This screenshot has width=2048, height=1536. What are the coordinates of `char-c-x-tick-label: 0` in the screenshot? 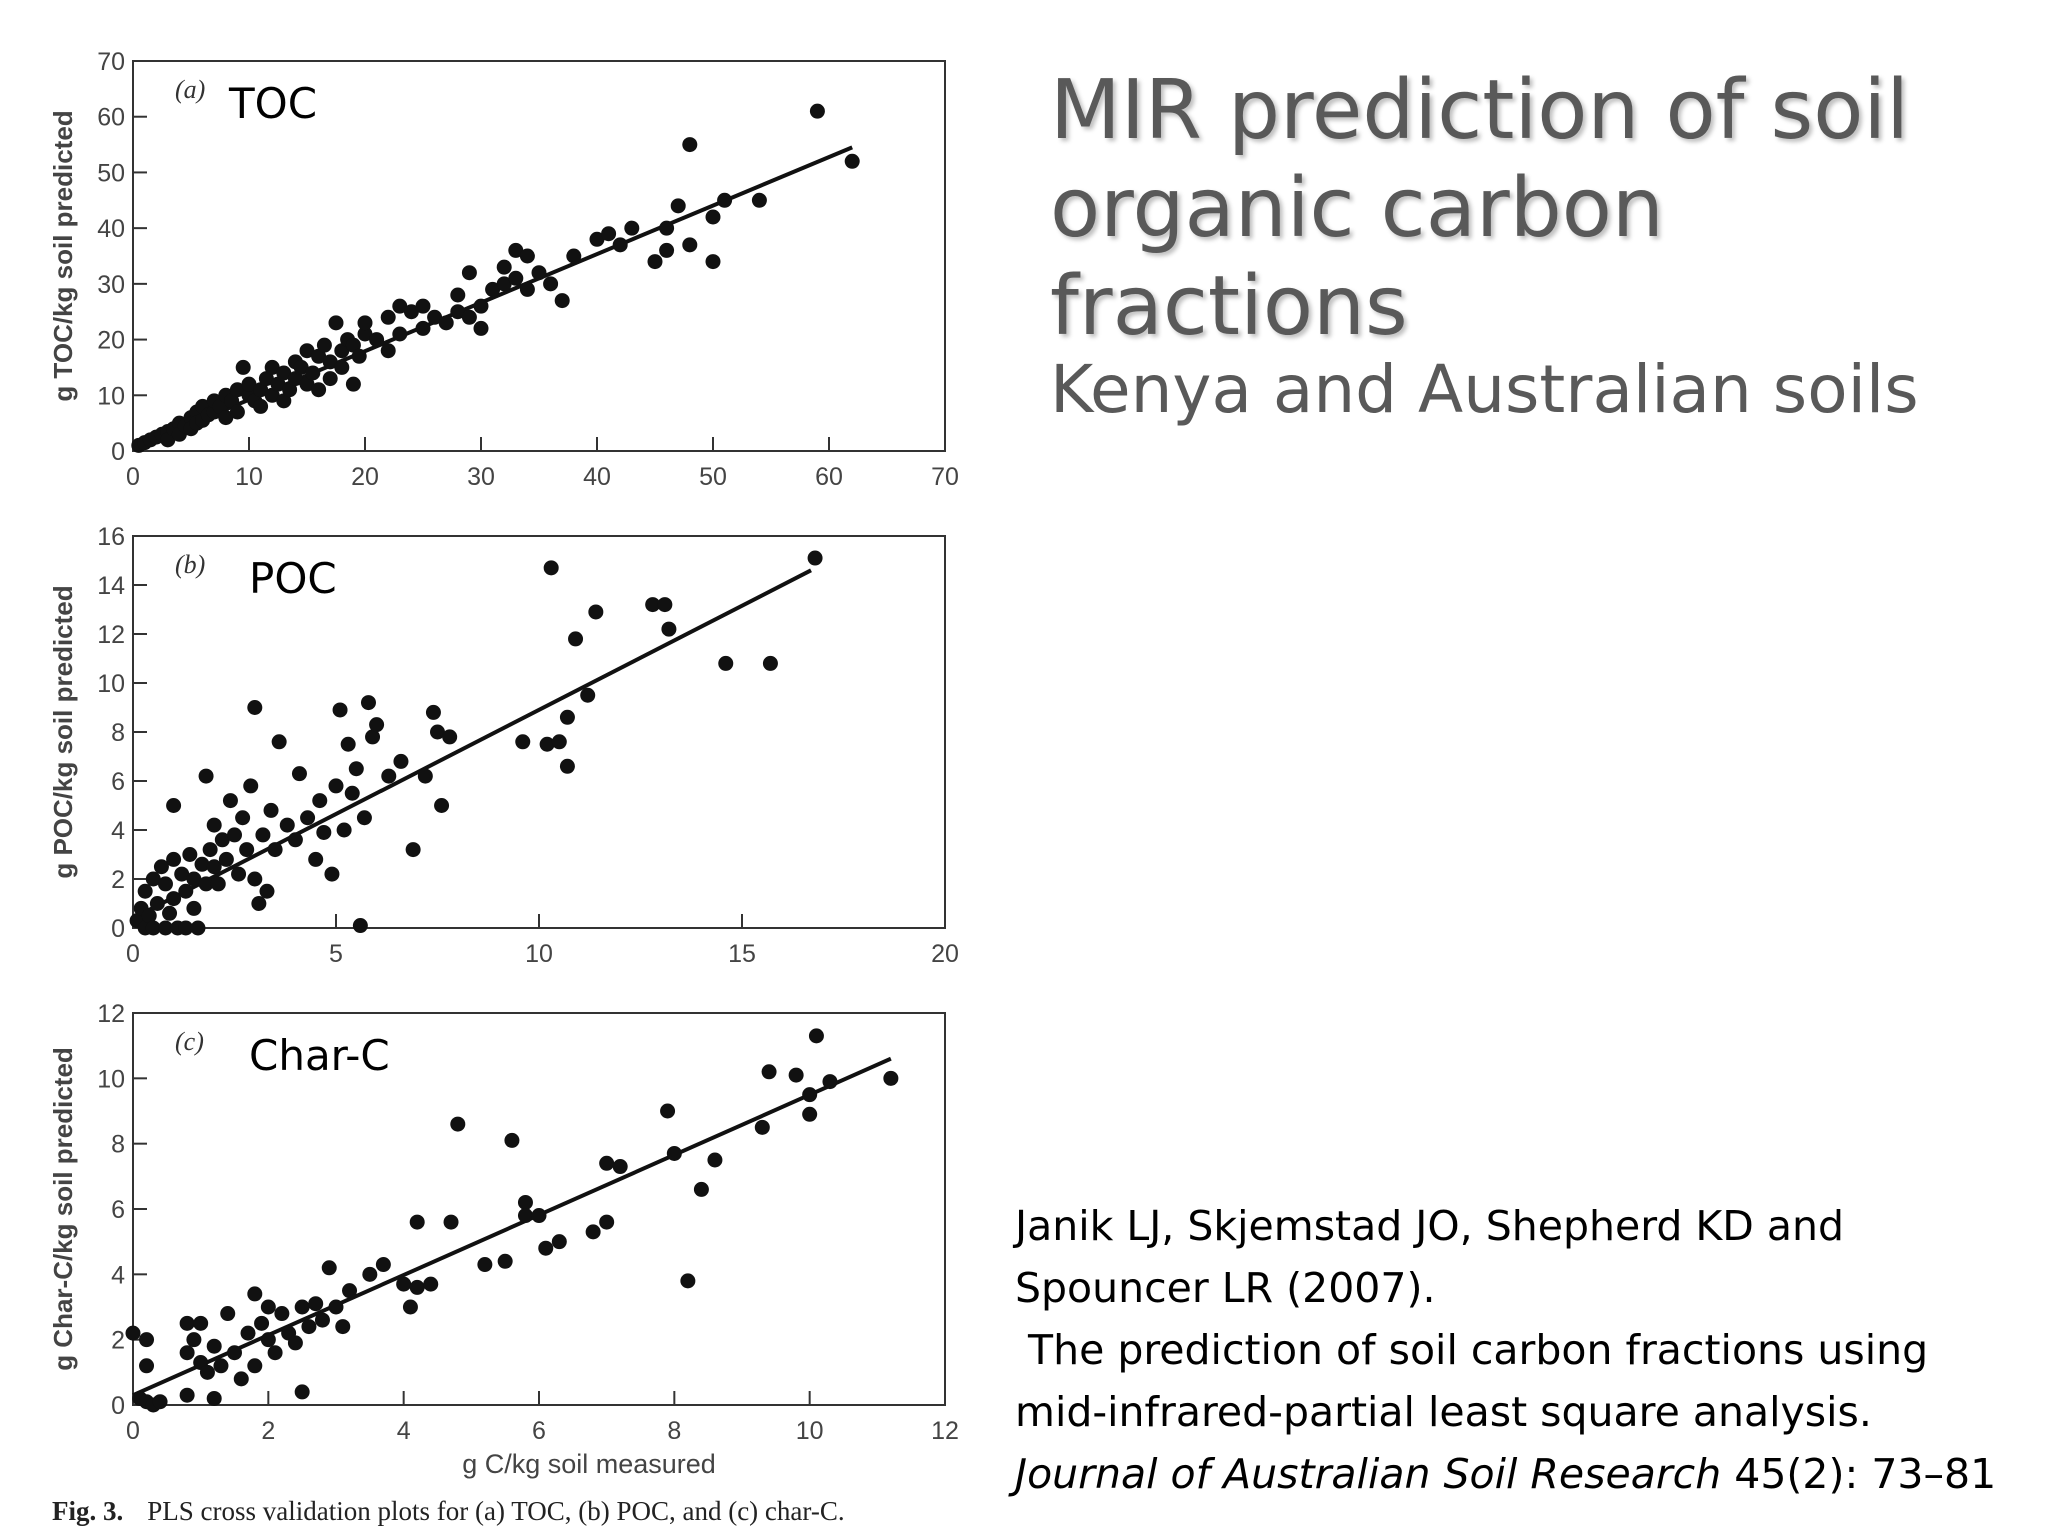 It's located at (133, 1431).